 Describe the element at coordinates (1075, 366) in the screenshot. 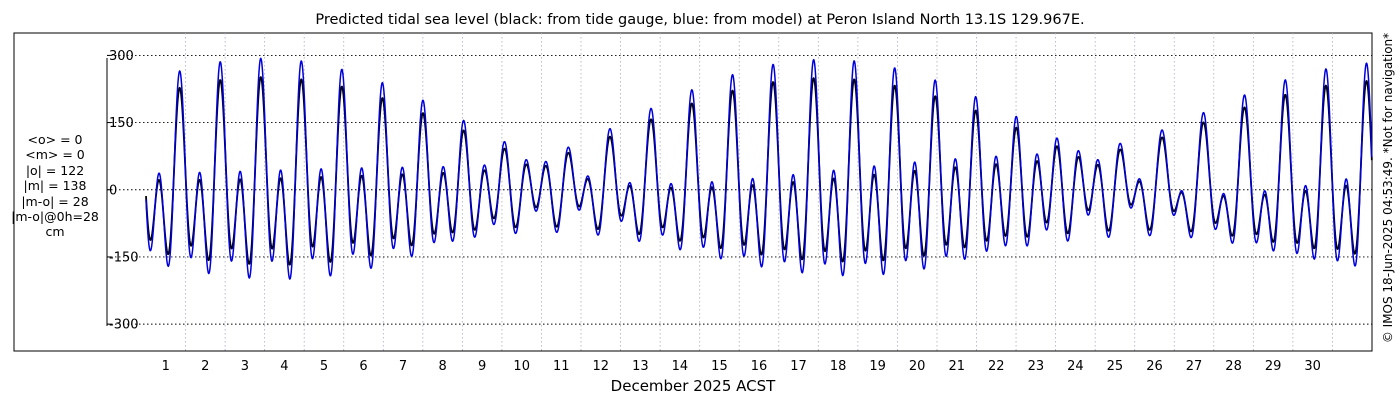

I see `x-tick-label: 24` at that location.